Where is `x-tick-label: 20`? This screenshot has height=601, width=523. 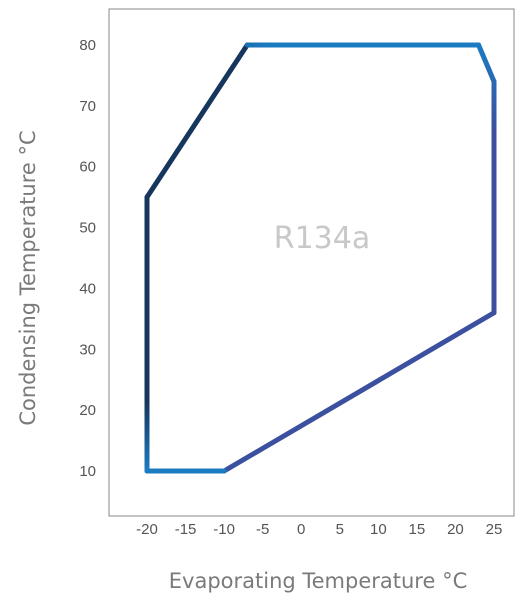
x-tick-label: 20 is located at coordinates (455, 529).